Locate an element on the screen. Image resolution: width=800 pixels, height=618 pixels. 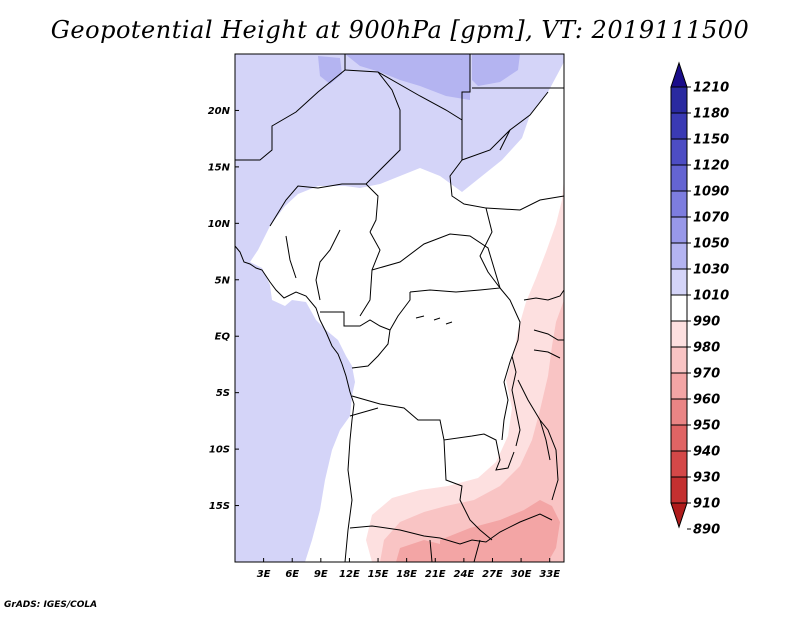
colorbar-label: 1030 is located at coordinates (711, 270).